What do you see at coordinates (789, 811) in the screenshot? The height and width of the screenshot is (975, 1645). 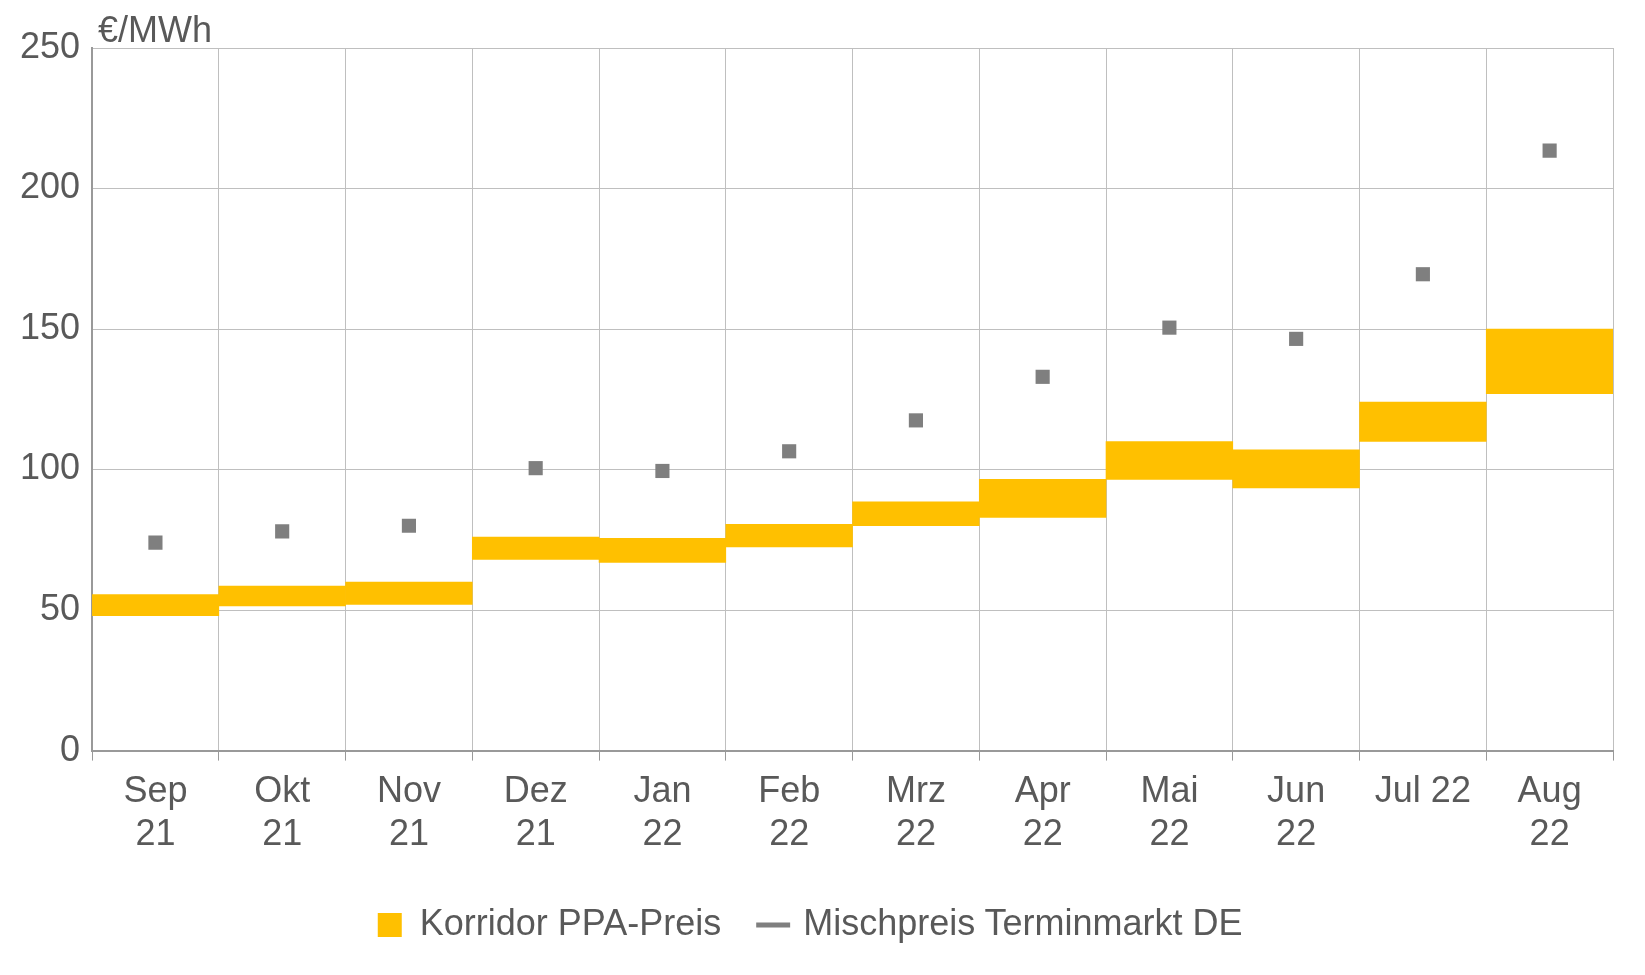 I see `x-tick-label: Feb 22` at bounding box center [789, 811].